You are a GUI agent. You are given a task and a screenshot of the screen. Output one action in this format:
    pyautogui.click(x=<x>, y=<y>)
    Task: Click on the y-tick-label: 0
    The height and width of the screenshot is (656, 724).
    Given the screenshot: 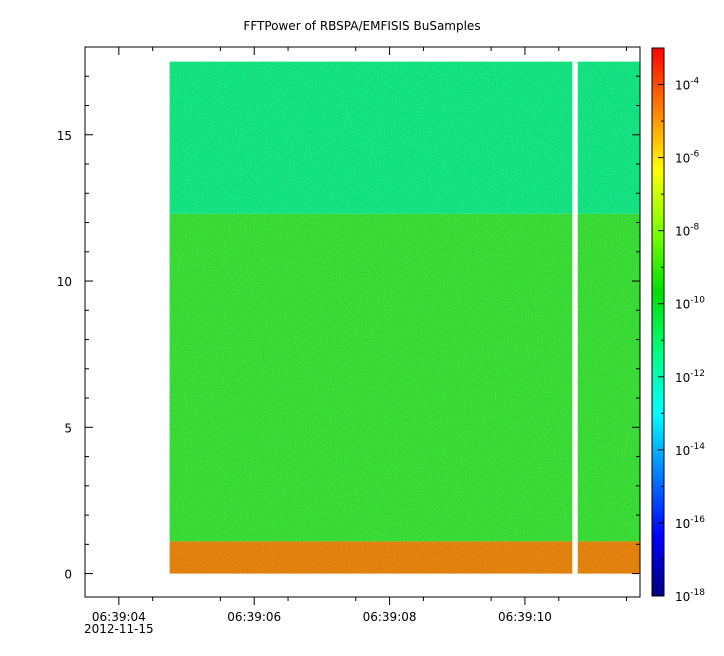 What is the action you would take?
    pyautogui.click(x=68, y=575)
    